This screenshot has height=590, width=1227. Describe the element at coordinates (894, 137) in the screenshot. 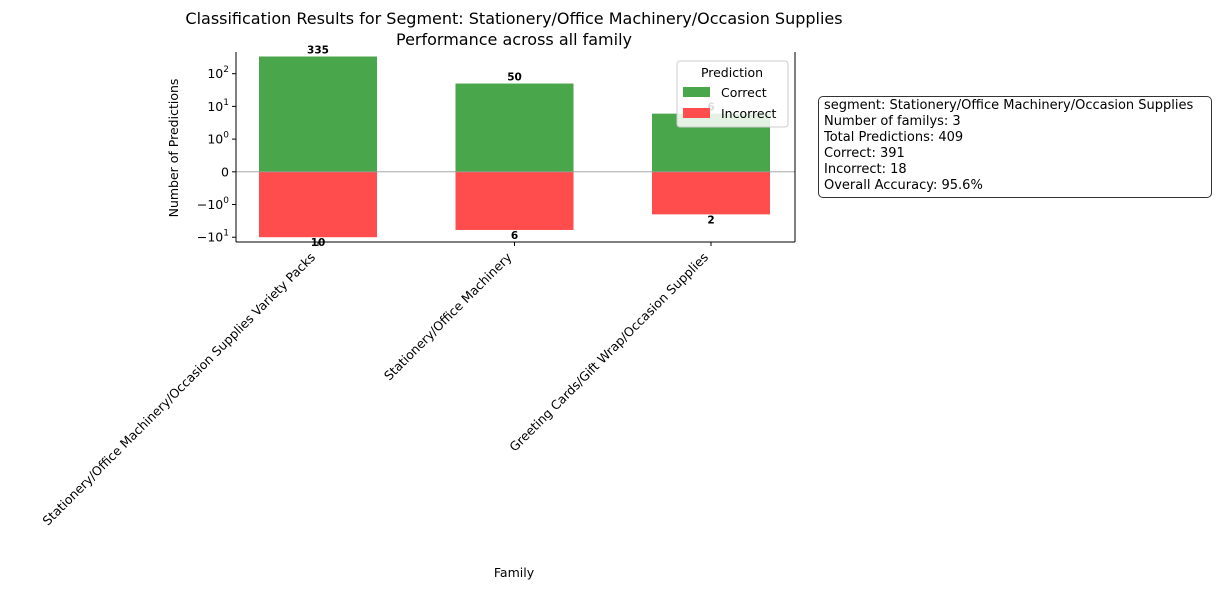

I see `stats-total: Total Predictions: 409` at that location.